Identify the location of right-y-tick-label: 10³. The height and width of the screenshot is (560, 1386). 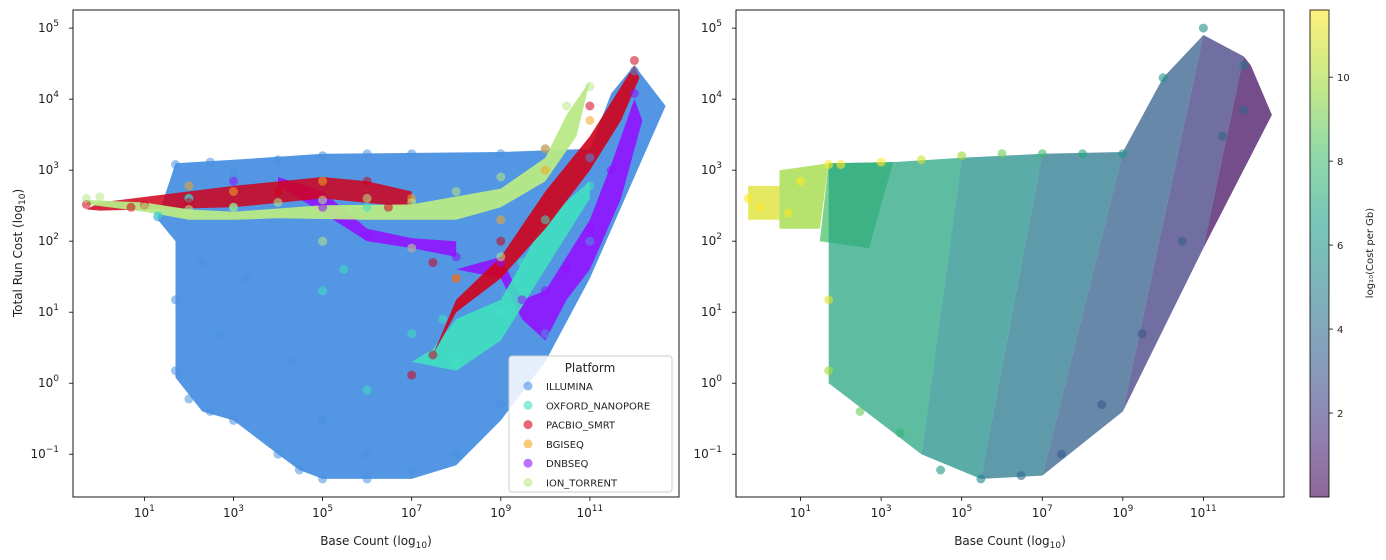
(711, 169).